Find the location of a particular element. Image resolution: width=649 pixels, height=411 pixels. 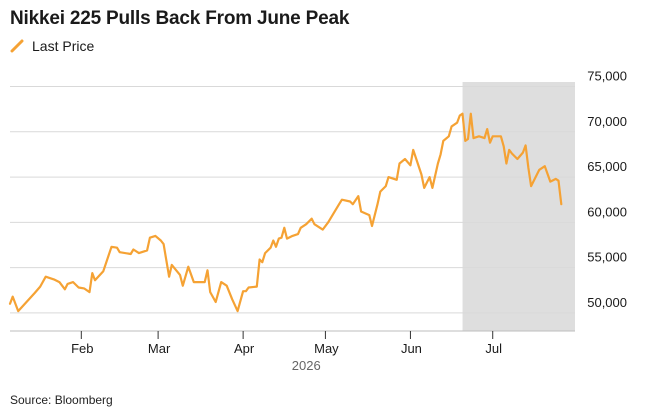

y-tick-label: 75,000 is located at coordinates (607, 76).